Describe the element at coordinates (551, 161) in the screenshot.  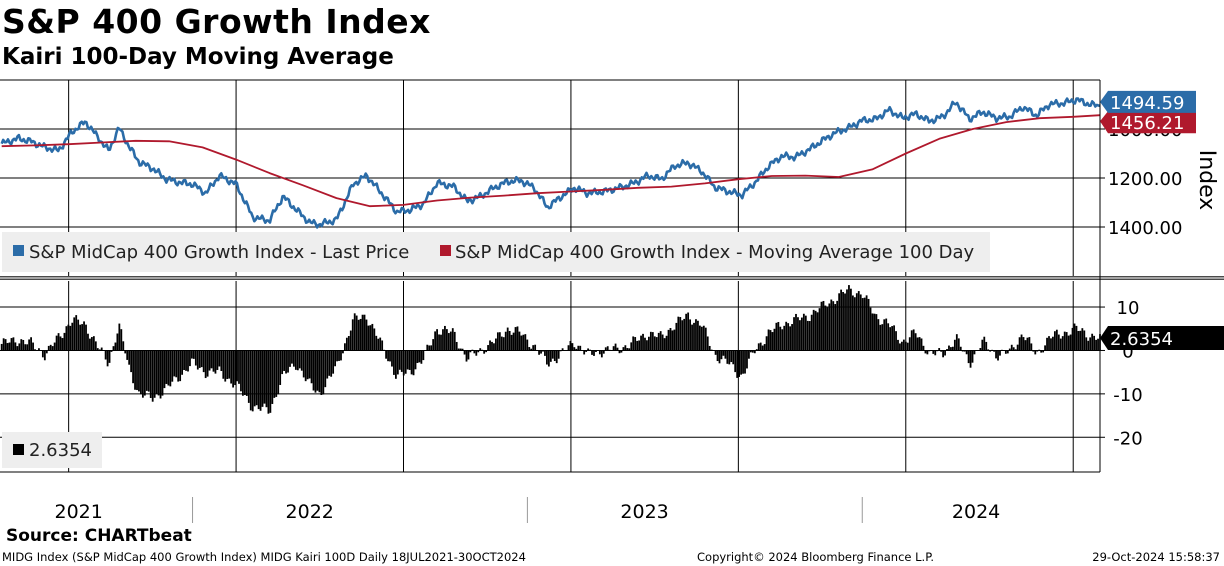
I see `moving-average-line` at that location.